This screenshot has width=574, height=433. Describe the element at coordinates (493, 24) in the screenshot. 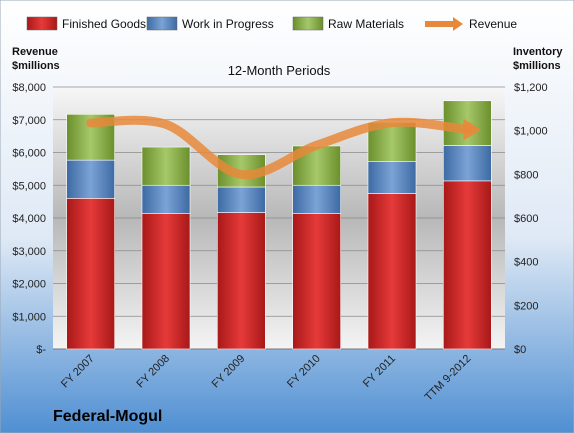

I see `legend-label-revenue: Revenue` at that location.